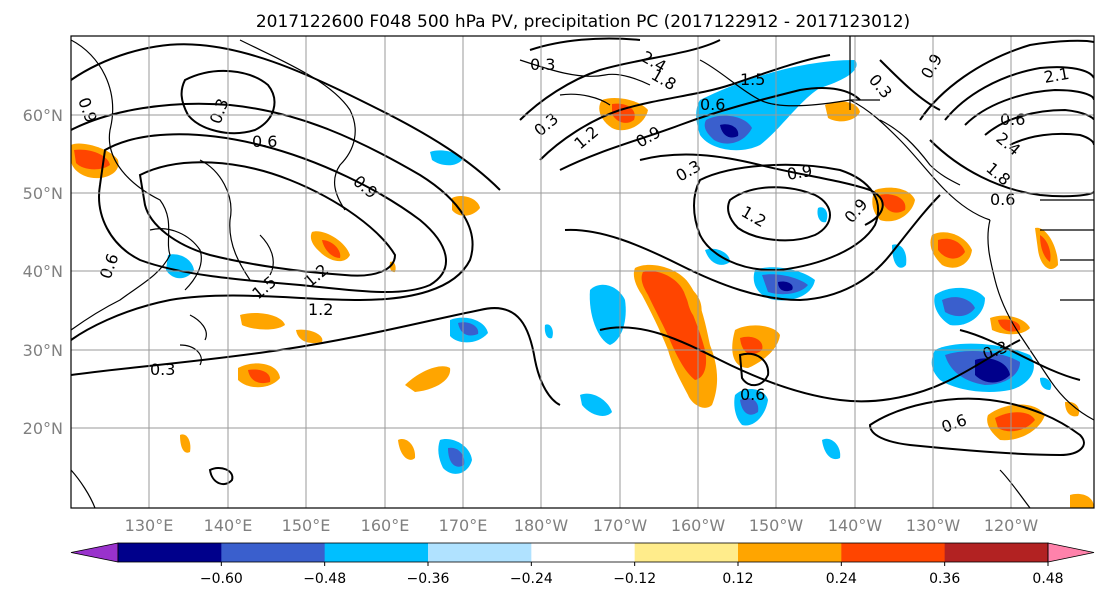 Image resolution: width=1105 pixels, height=601 pixels. What do you see at coordinates (1071, 552) in the screenshot?
I see `colorbar-extend-high` at bounding box center [1071, 552].